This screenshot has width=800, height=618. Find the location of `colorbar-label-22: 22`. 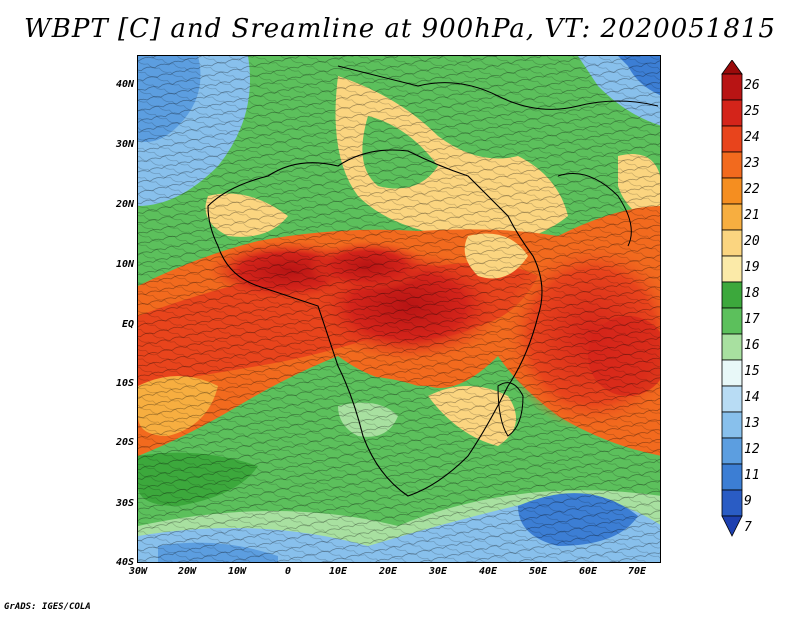

colorbar-label-22: 22 is located at coordinates (752, 189).